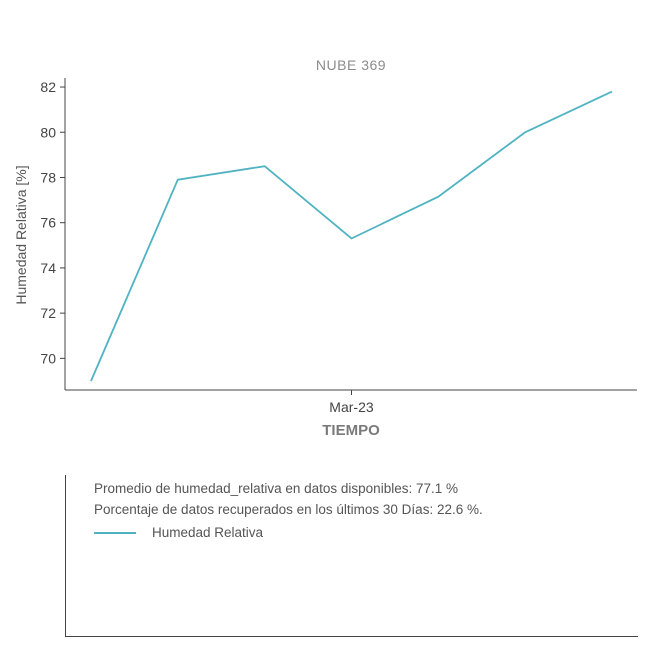  I want to click on y-axis-ticks: 70 72 74 76 78 80 82, so click(52, 222).